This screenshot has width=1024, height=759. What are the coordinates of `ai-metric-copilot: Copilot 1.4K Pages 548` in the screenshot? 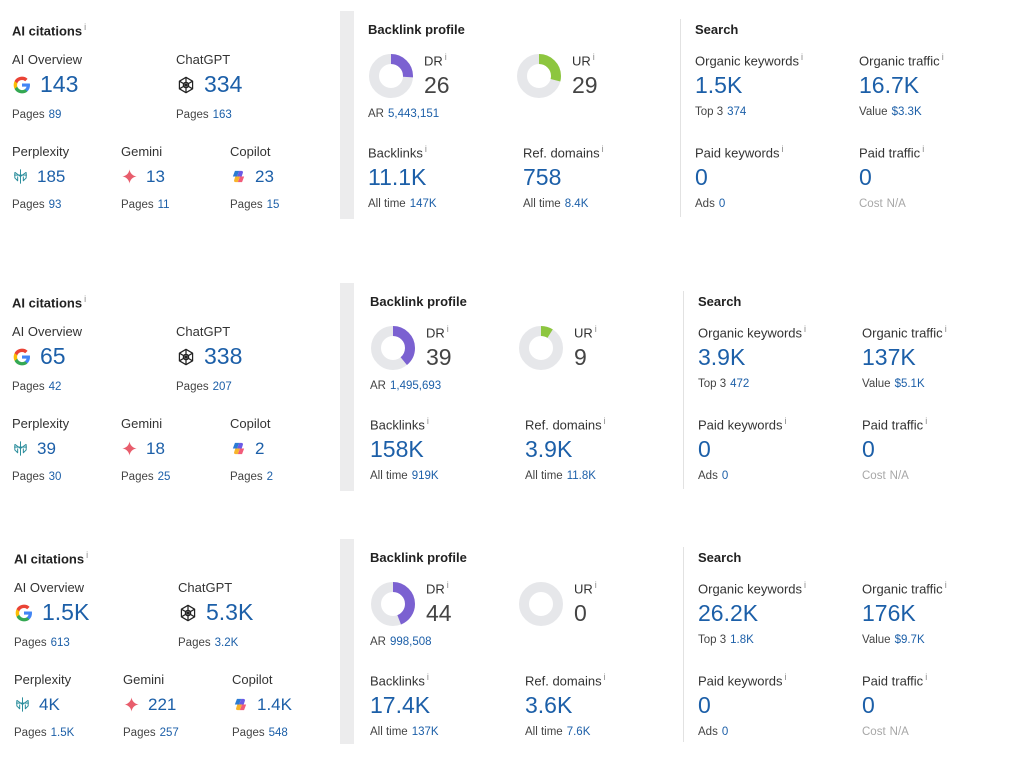 It's located at (262, 705).